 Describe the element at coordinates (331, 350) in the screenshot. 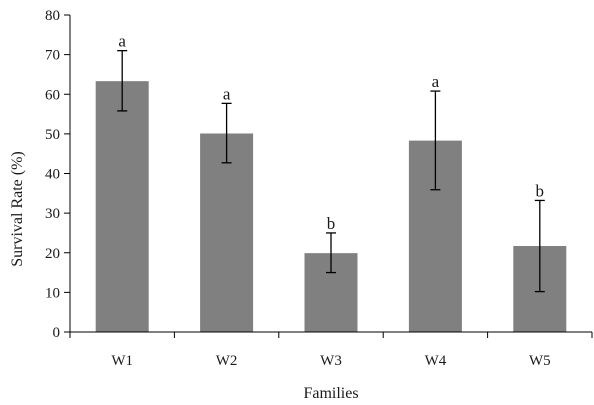

I see `x-axis: W1 W2 W3 W4 W5` at that location.